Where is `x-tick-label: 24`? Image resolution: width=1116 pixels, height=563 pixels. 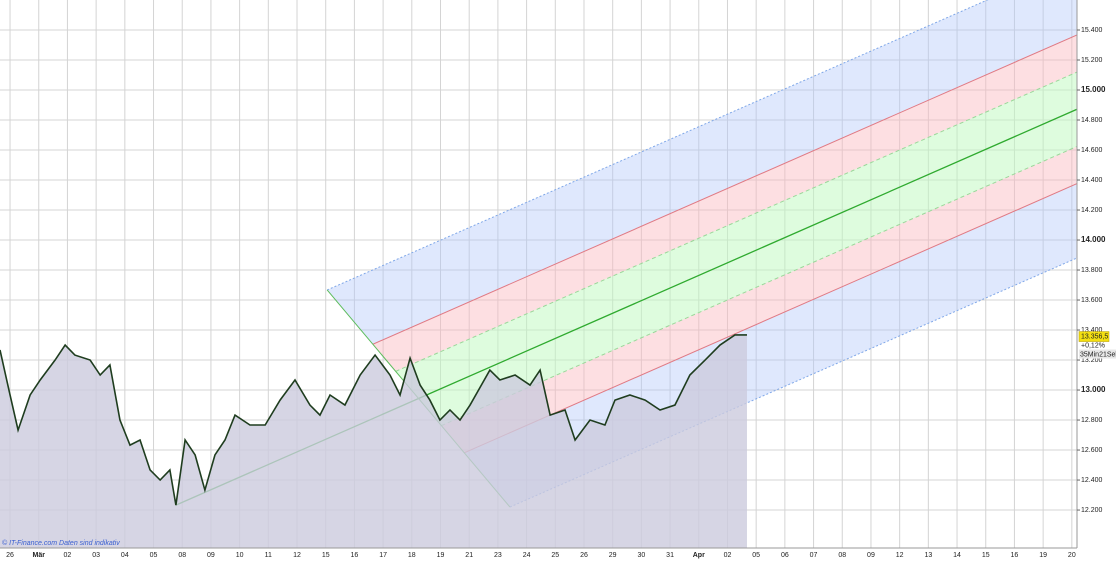
x-tick-label: 24 is located at coordinates (527, 555).